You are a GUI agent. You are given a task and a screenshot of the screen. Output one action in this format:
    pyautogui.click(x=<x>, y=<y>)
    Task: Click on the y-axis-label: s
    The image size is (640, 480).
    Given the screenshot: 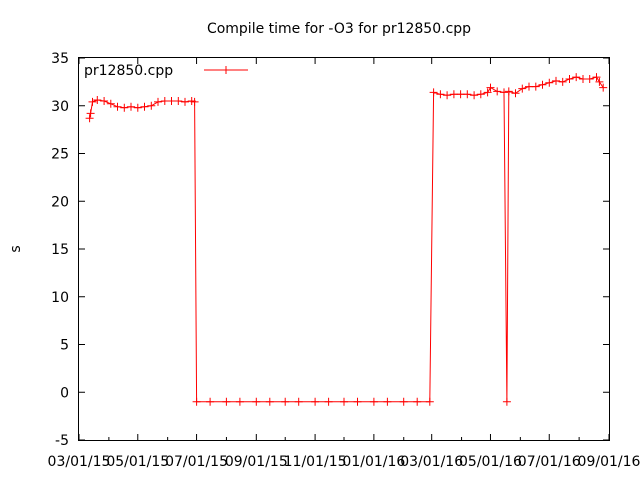 What is the action you would take?
    pyautogui.click(x=16, y=248)
    